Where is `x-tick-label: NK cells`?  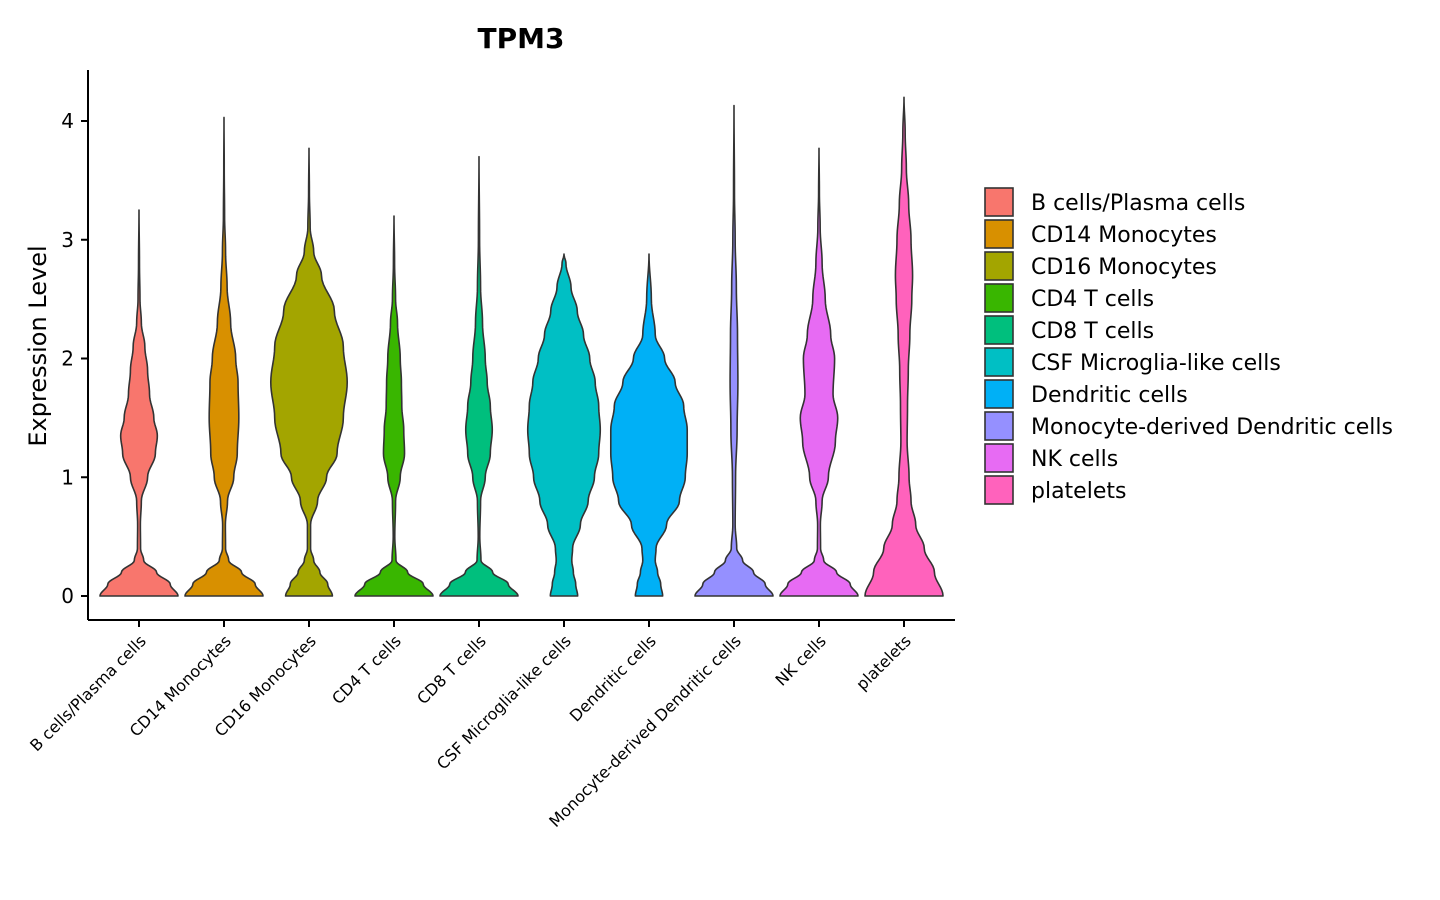 x-tick-label: NK cells is located at coordinates (801, 660).